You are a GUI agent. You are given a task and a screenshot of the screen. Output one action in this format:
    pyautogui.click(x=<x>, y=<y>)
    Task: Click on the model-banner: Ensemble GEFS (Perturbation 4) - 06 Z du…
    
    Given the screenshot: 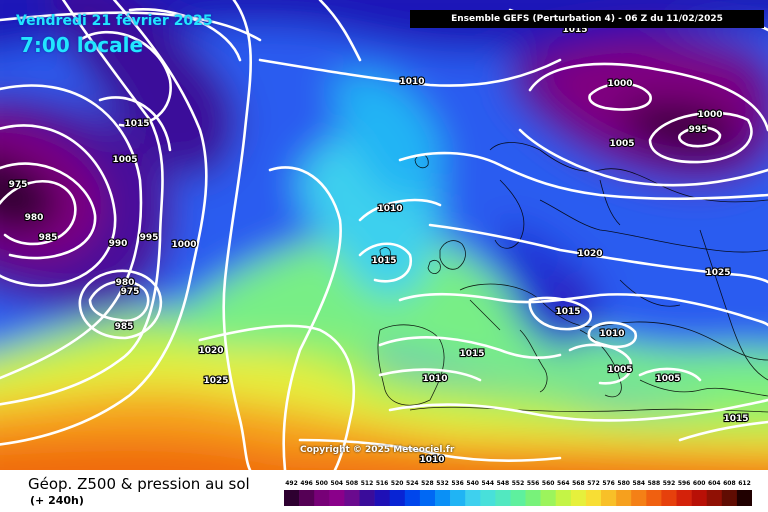 What is the action you would take?
    pyautogui.click(x=587, y=19)
    